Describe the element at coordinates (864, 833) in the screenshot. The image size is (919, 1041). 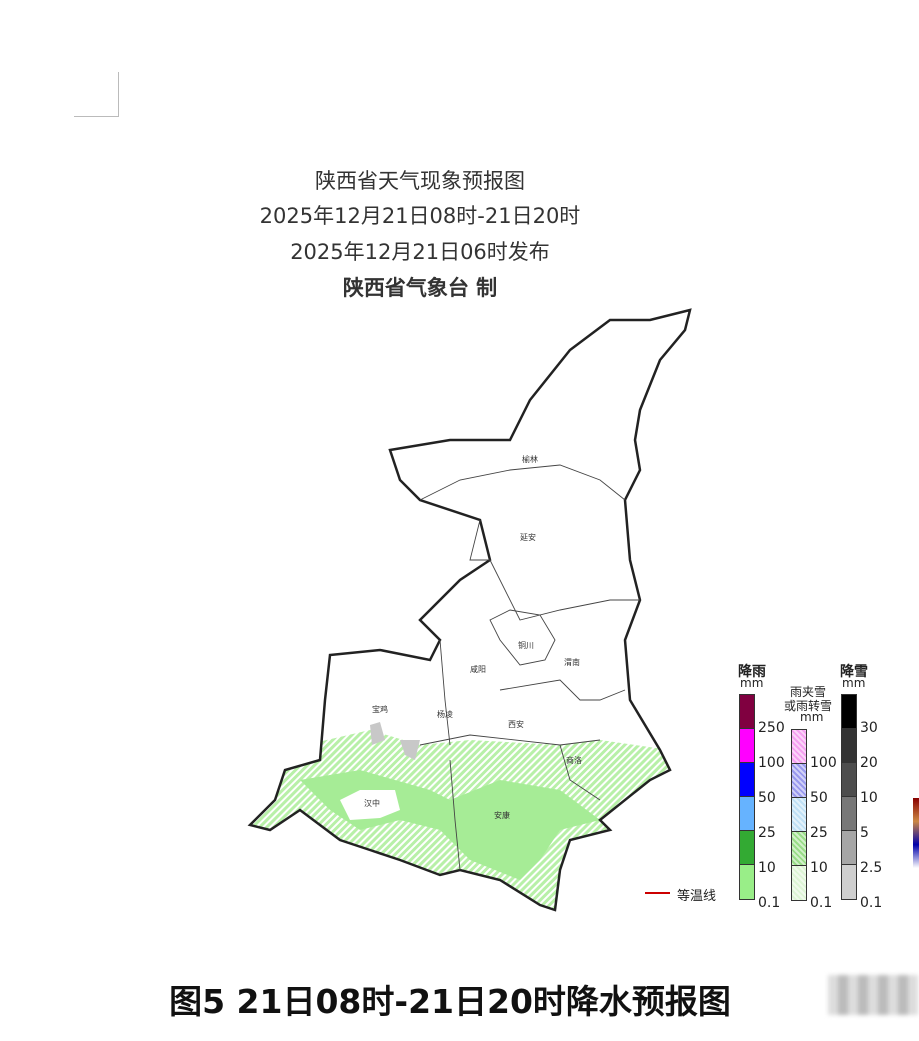
I see `snow-tick: 5` at that location.